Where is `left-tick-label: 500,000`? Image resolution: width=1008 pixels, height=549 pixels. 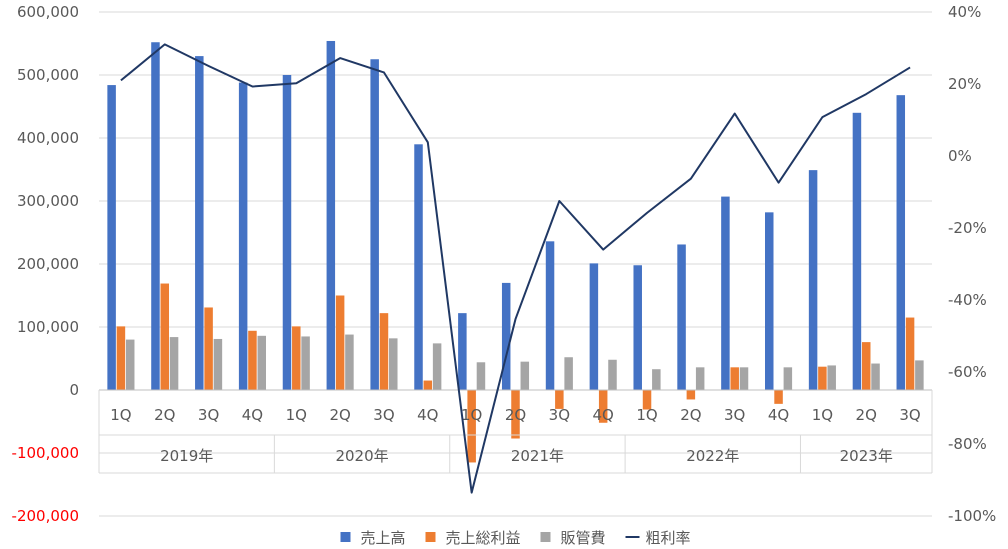 left-tick-label: 500,000 is located at coordinates (48, 75).